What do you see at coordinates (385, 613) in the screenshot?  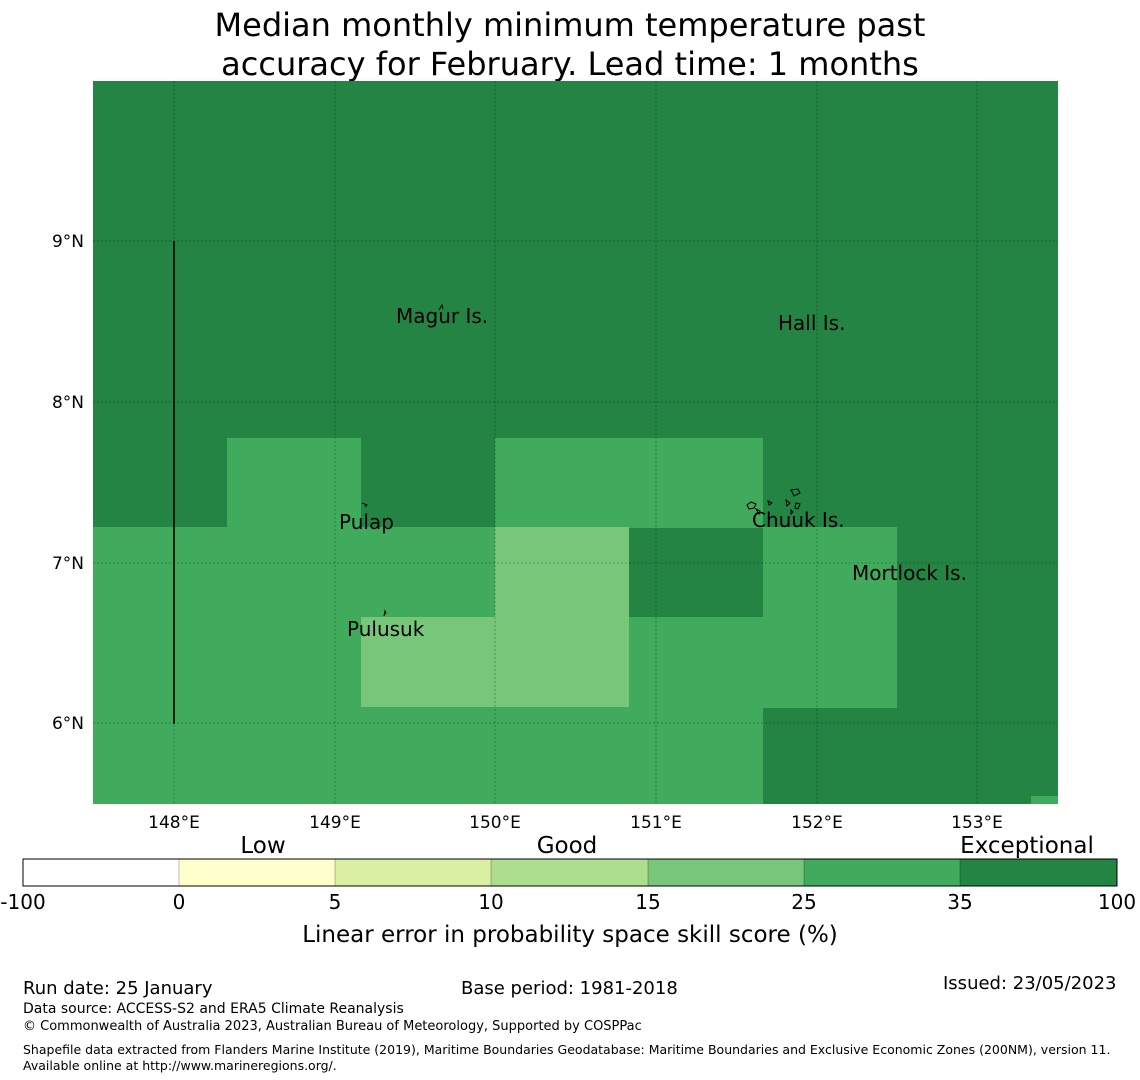 I see `island-pulusuk` at bounding box center [385, 613].